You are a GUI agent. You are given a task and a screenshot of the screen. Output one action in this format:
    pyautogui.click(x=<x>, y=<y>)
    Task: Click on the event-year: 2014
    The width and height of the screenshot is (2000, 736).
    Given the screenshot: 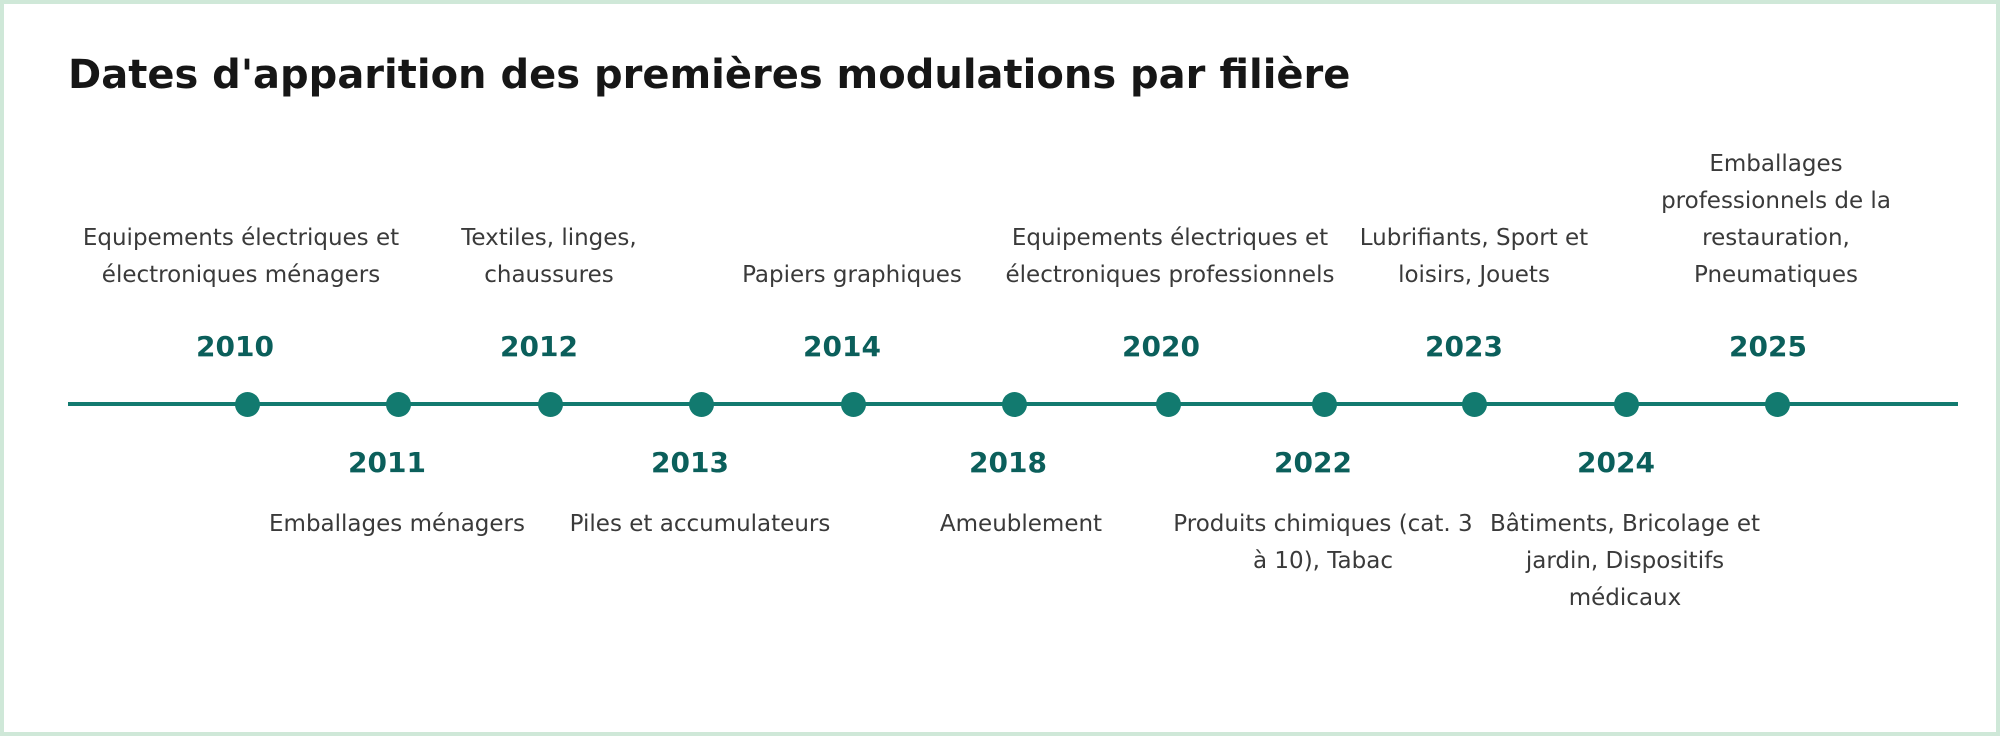 What is the action you would take?
    pyautogui.click(x=842, y=346)
    